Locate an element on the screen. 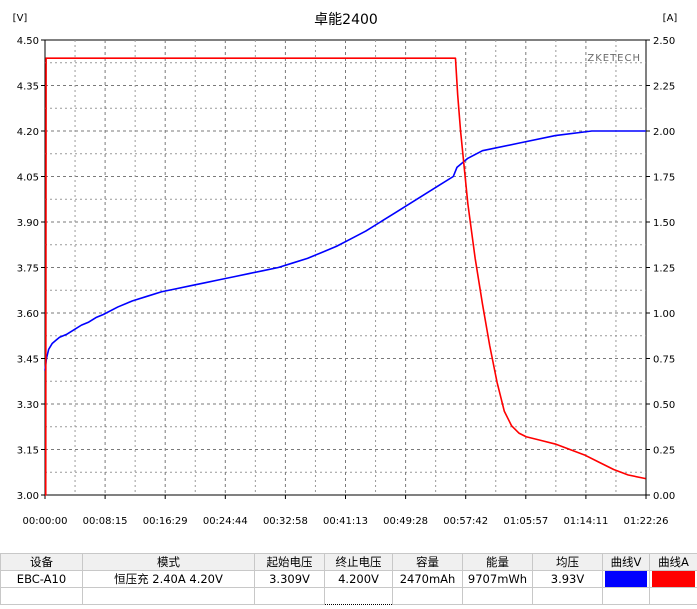  header-curve-a: 曲线A is located at coordinates (673, 562).